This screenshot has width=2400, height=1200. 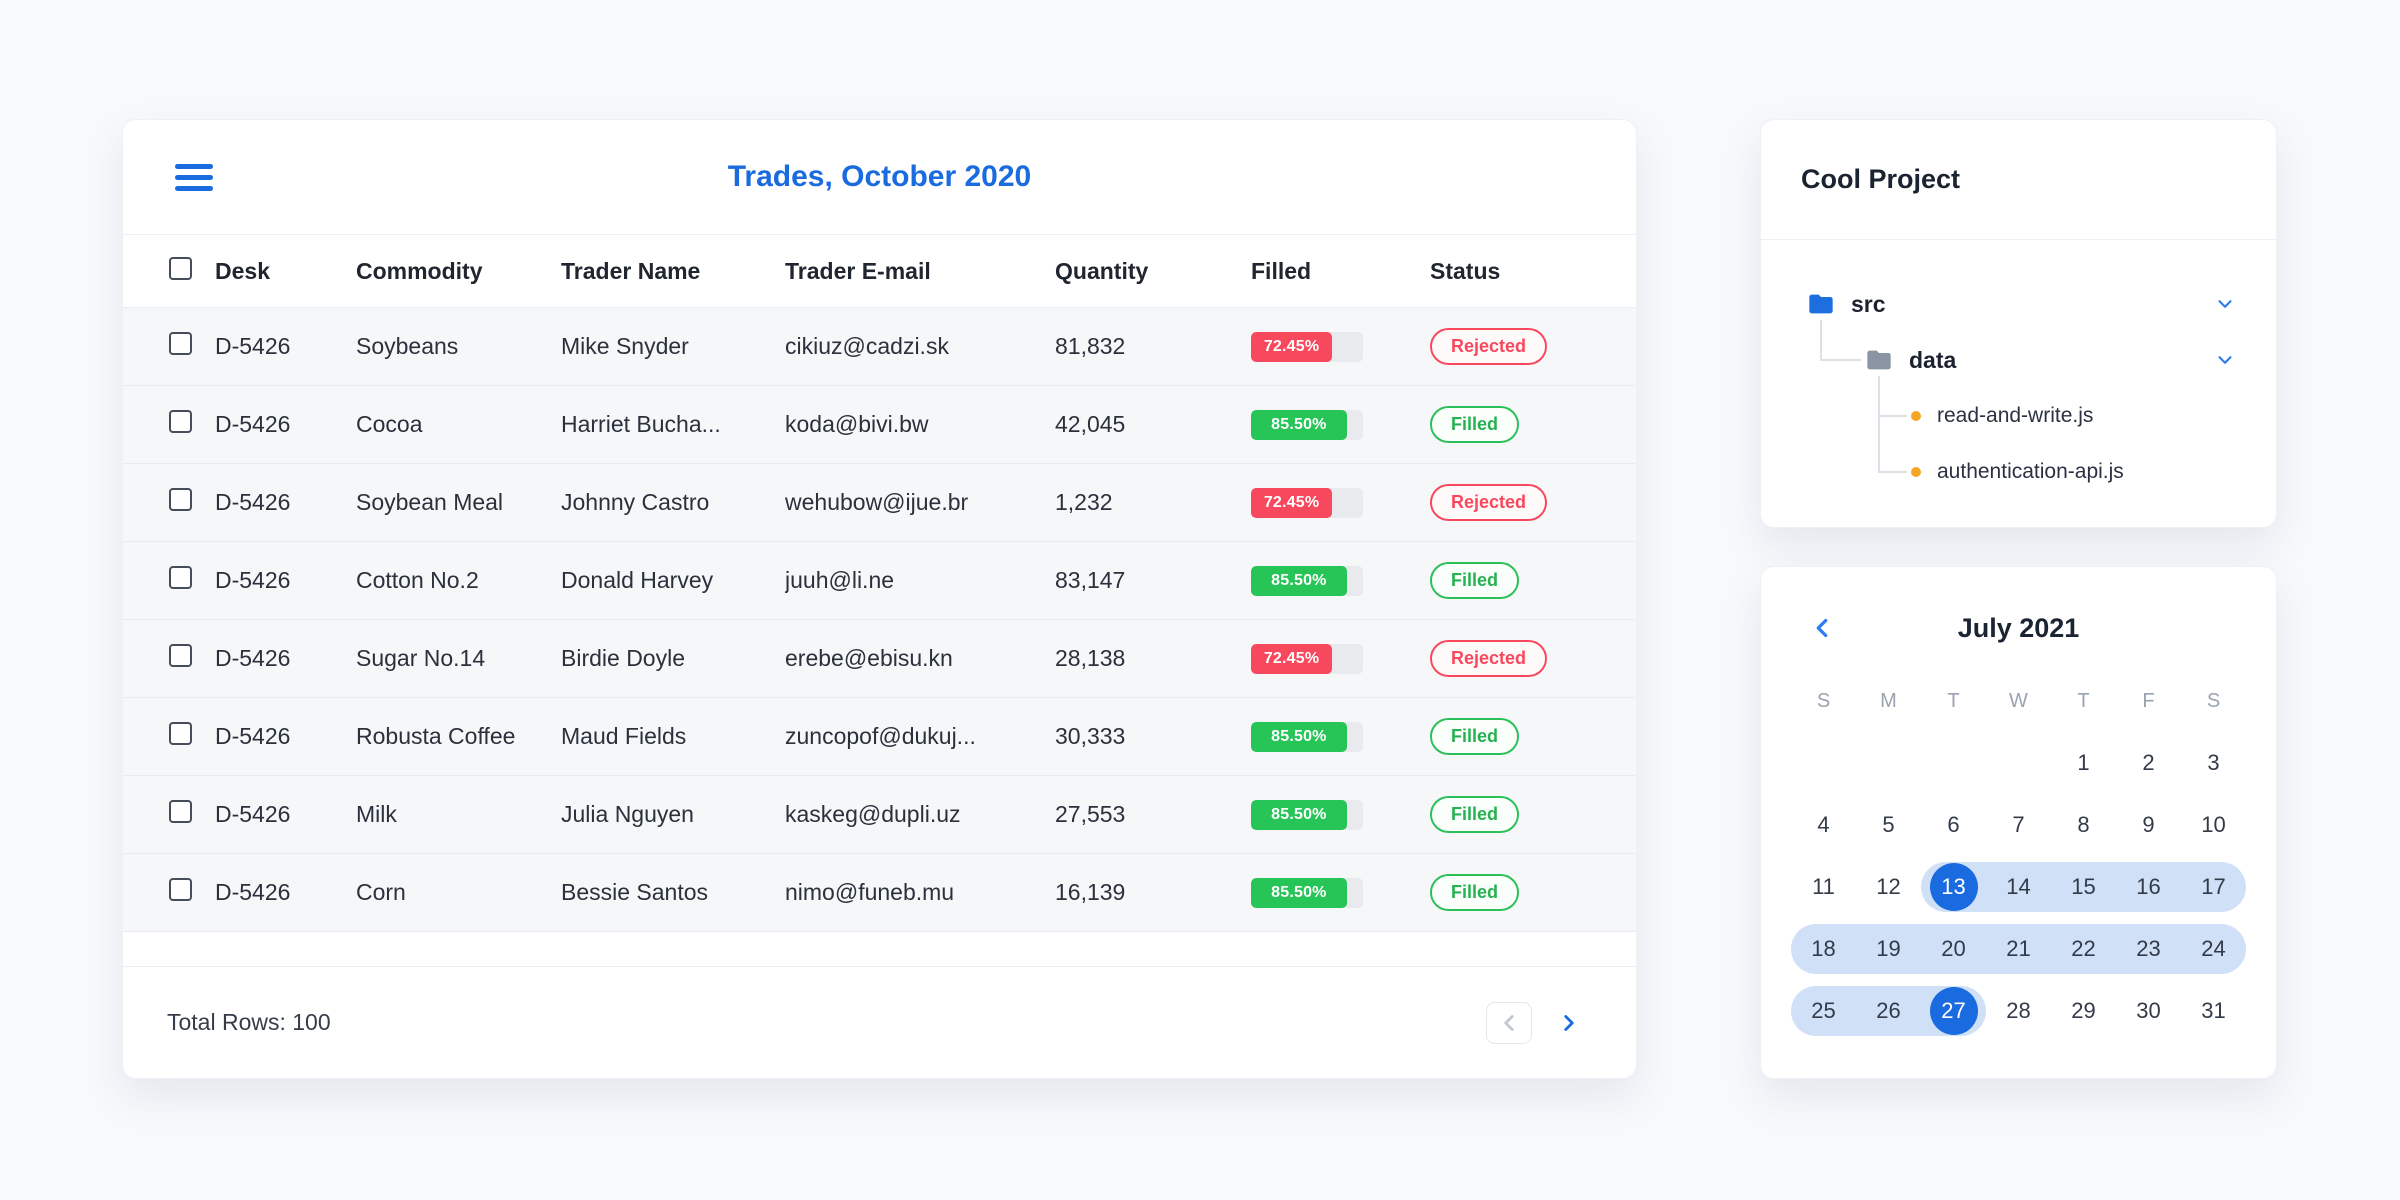 I want to click on calendar-day: 13, so click(x=1953, y=887).